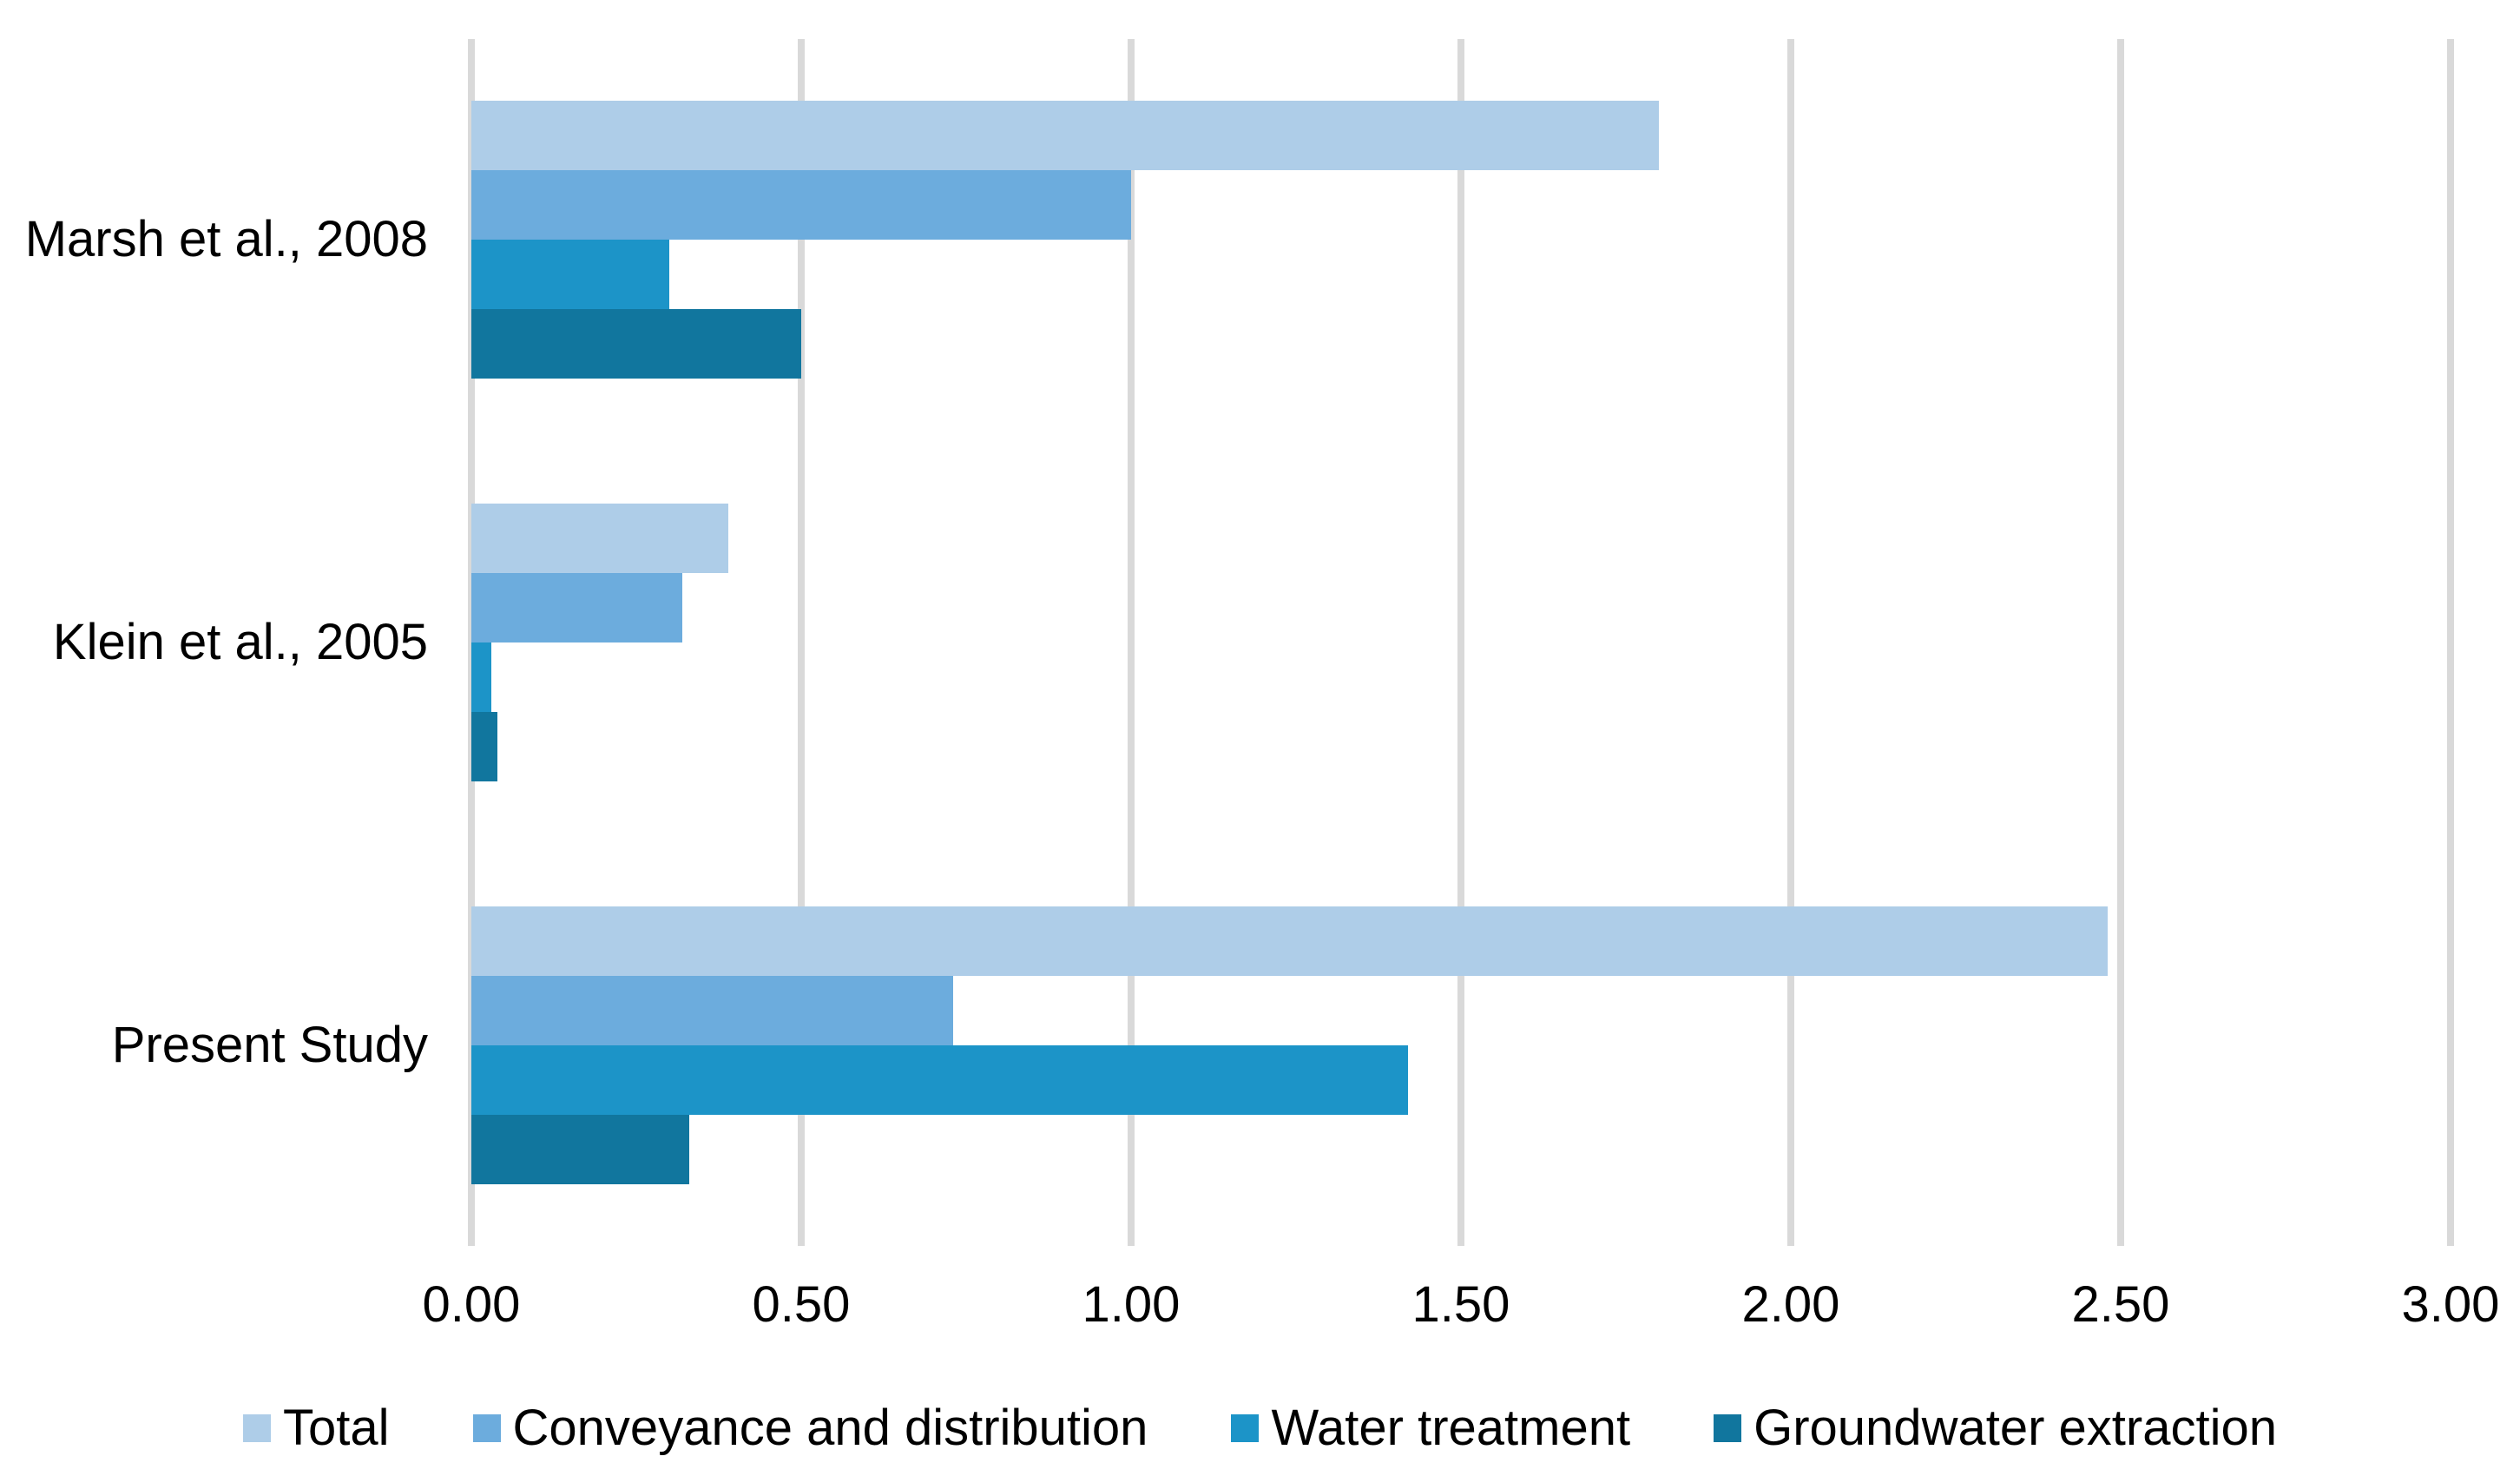  I want to click on gridline-1.50, so click(1460, 642).